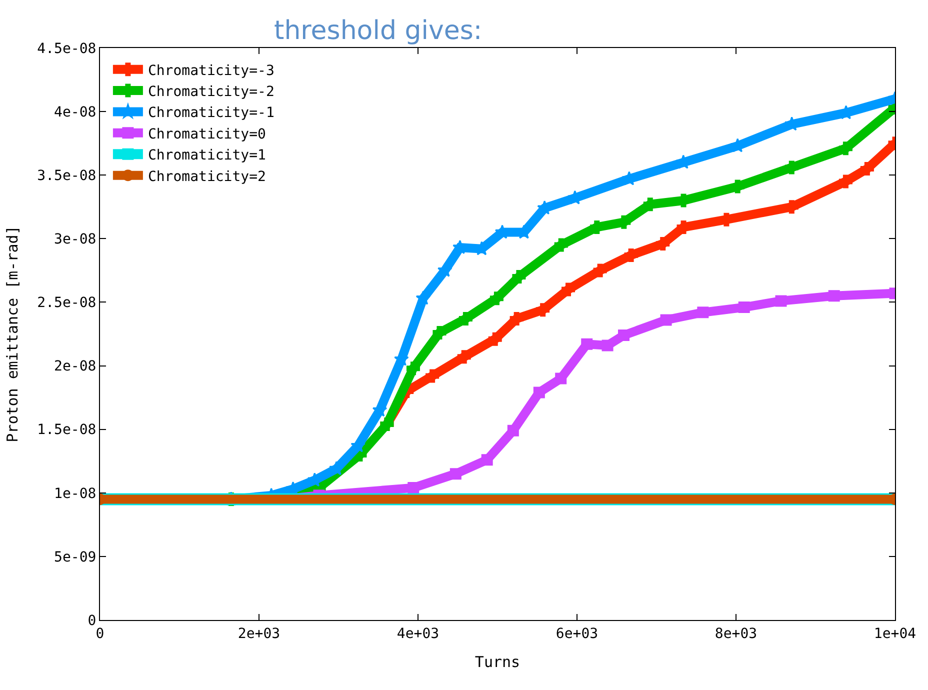 This screenshot has width=928, height=690. I want to click on y-tick-label: 1e-08, so click(75, 494).